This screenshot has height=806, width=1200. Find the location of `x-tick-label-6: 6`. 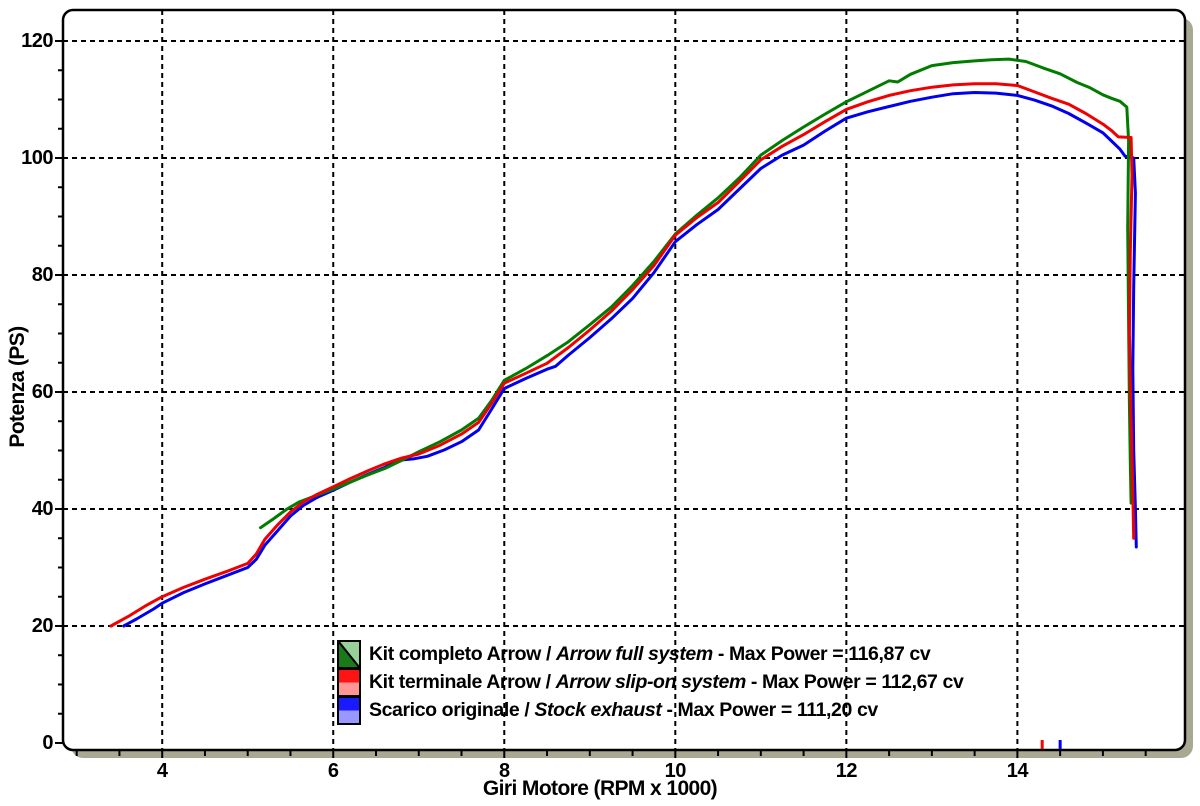

x-tick-label-6: 6 is located at coordinates (333, 771).